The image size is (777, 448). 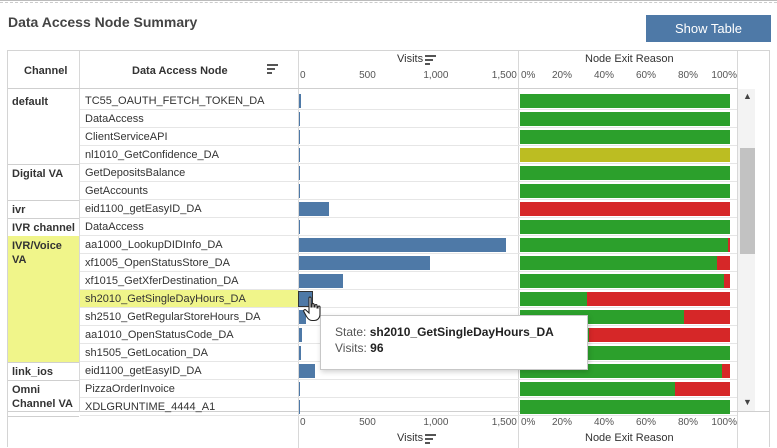 I want to click on exit-pct-tick-label: 80%, so click(x=687, y=422).